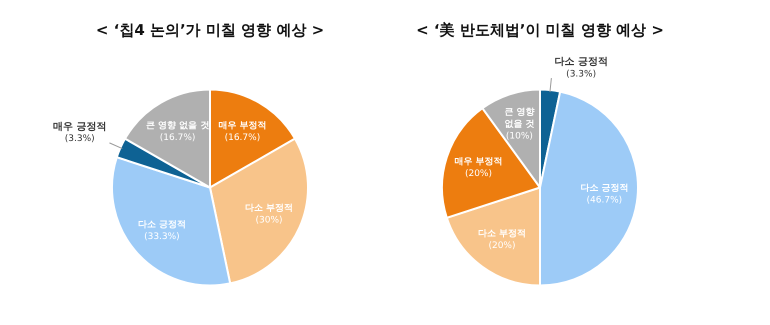  What do you see at coordinates (604, 201) in the screenshot?
I see `data-label: (46.7%)` at bounding box center [604, 201].